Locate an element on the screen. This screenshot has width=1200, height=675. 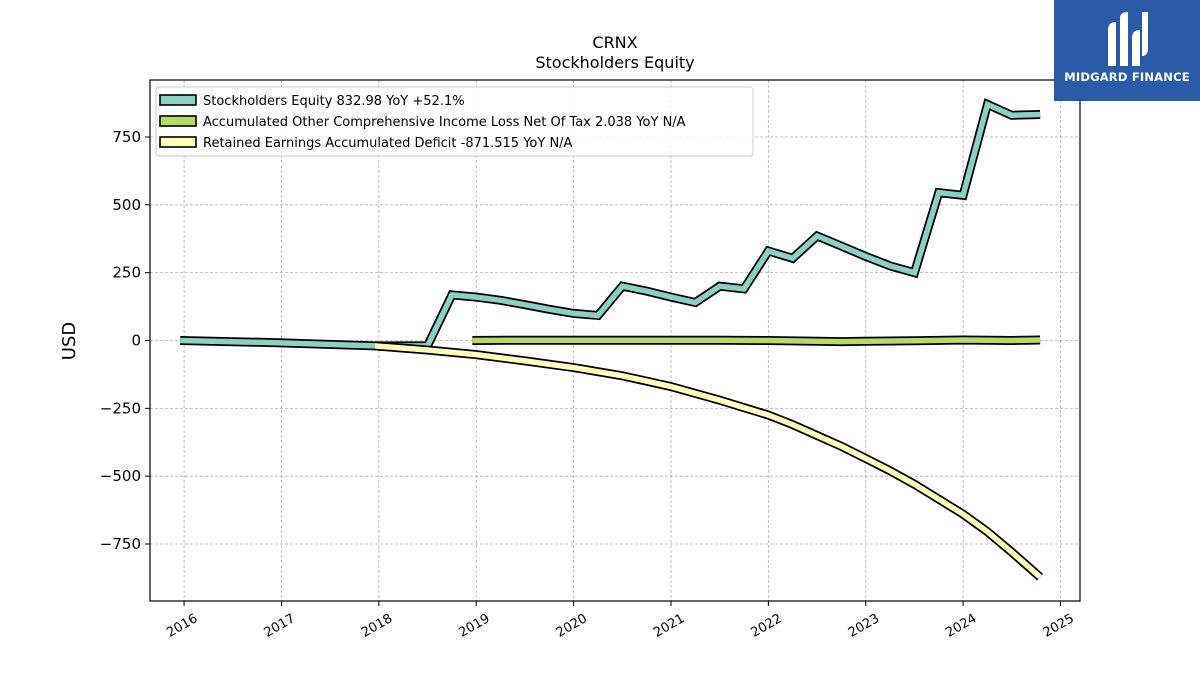
y-tick-label: 250 is located at coordinates (126, 273).